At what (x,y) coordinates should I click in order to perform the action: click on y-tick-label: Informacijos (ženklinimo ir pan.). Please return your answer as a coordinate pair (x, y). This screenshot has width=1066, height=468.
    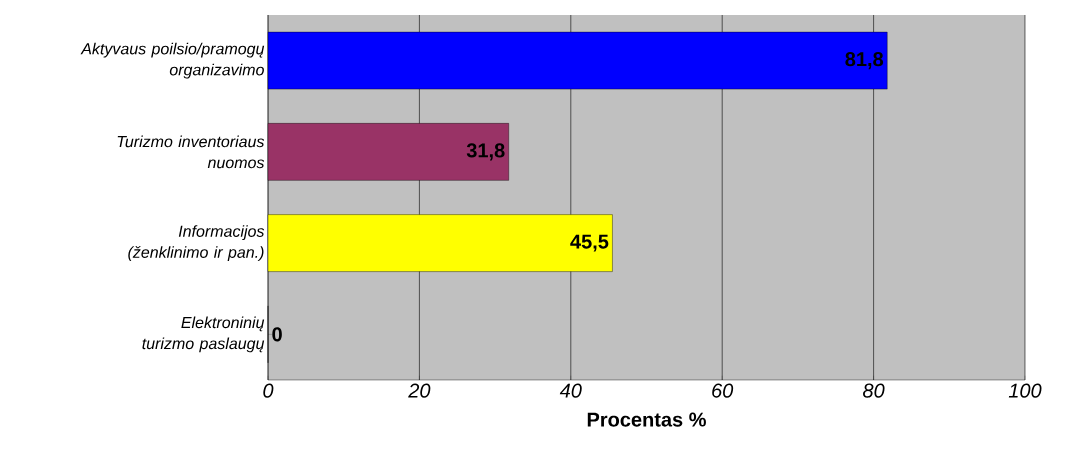
    Looking at the image, I should click on (196, 243).